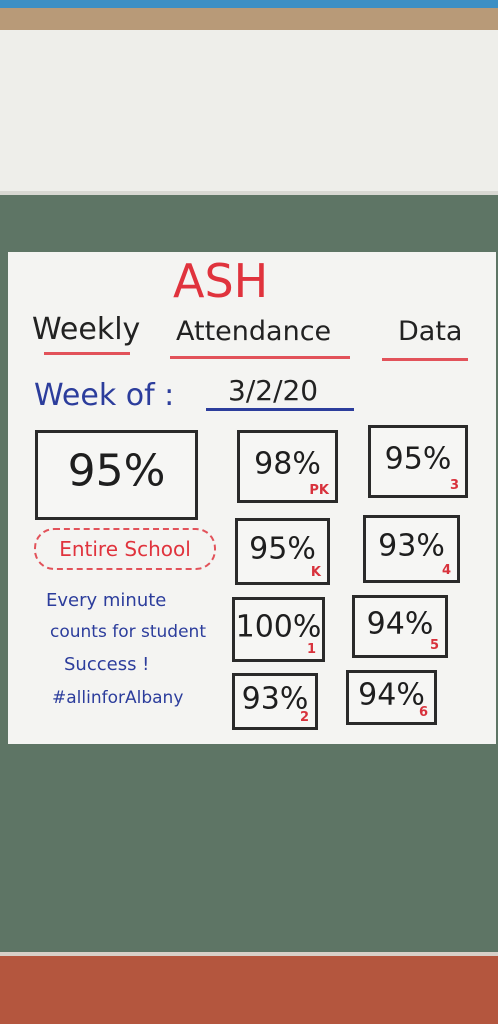 The height and width of the screenshot is (1024, 498). I want to click on grade-label: PK, so click(319, 490).